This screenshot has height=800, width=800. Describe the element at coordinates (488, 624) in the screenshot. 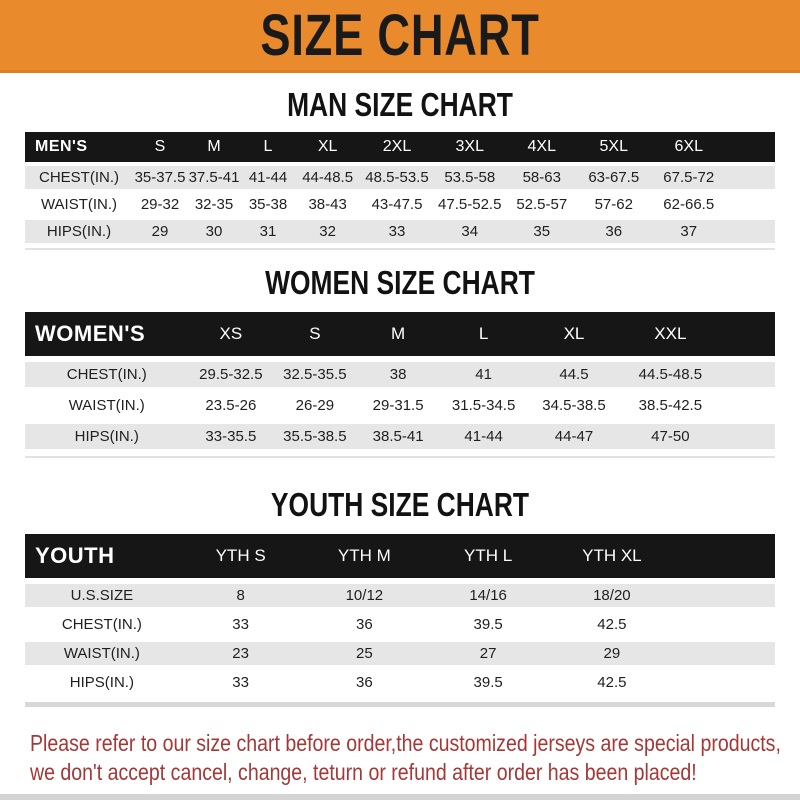

I see `size-value: 39.5` at that location.